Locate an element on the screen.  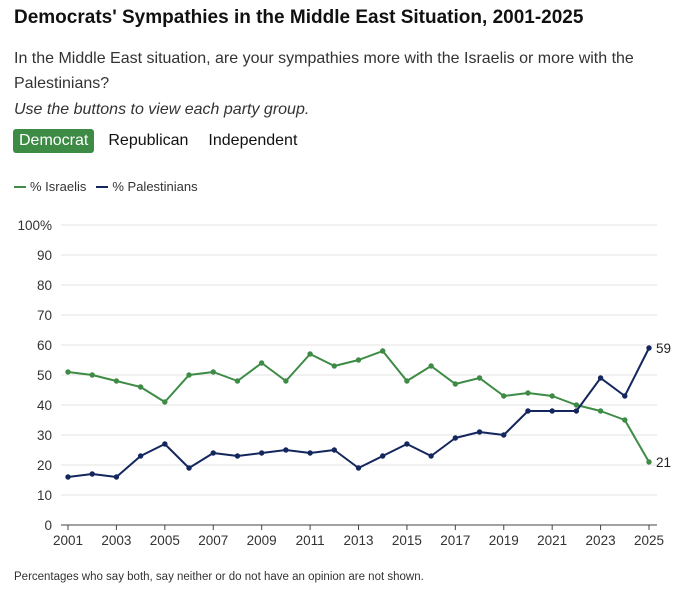
y-tick-label: 10 is located at coordinates (44, 495).